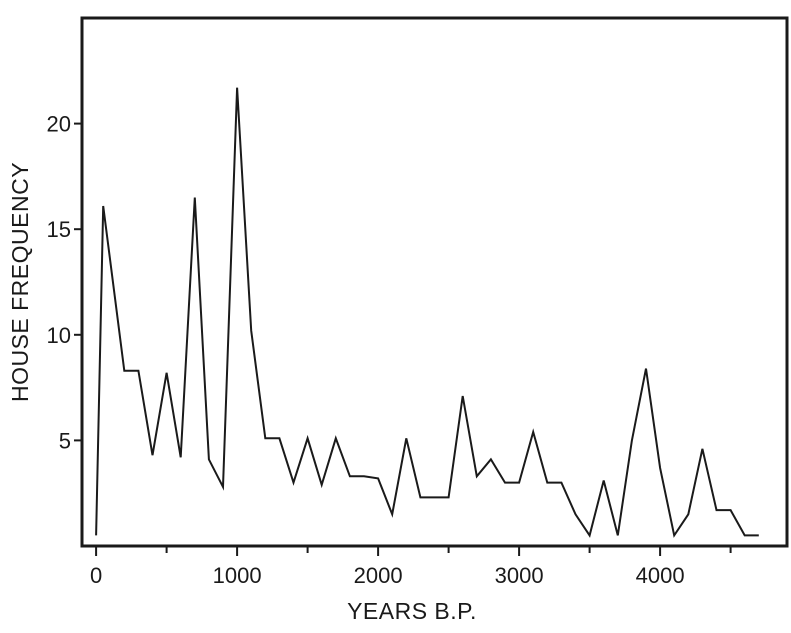  I want to click on x-axis-ticks: 0 1000 2000 3000 4000, so click(410, 567).